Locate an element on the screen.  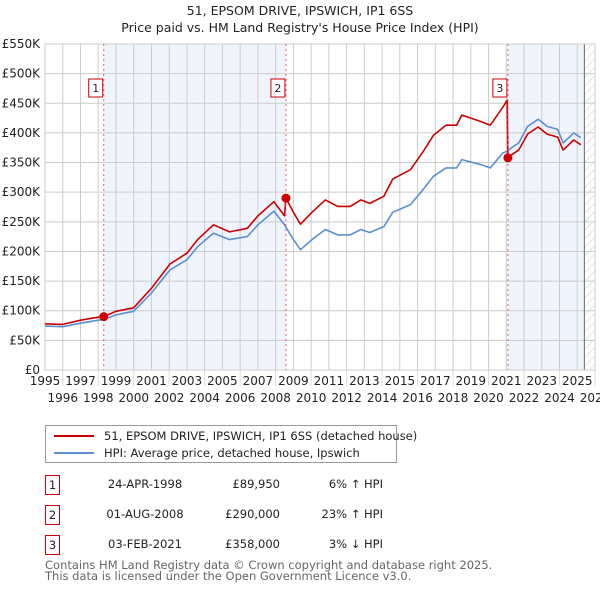
transaction-price: £290,000 is located at coordinates (252, 514).